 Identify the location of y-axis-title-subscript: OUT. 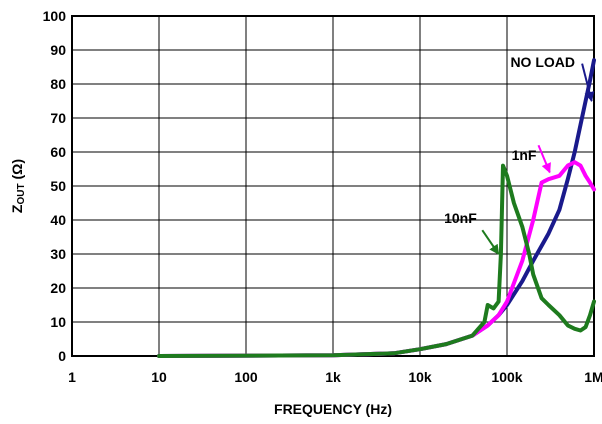
(21, 193).